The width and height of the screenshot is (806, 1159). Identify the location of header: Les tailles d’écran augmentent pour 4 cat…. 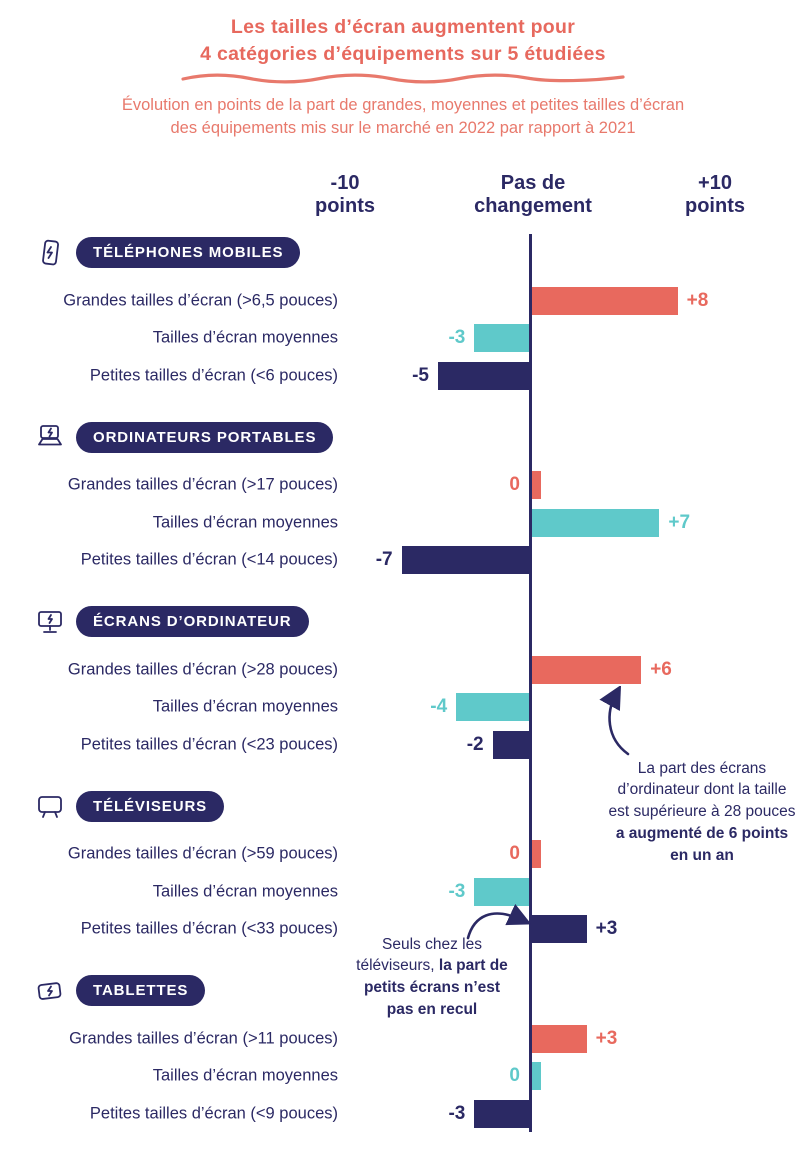
(403, 70).